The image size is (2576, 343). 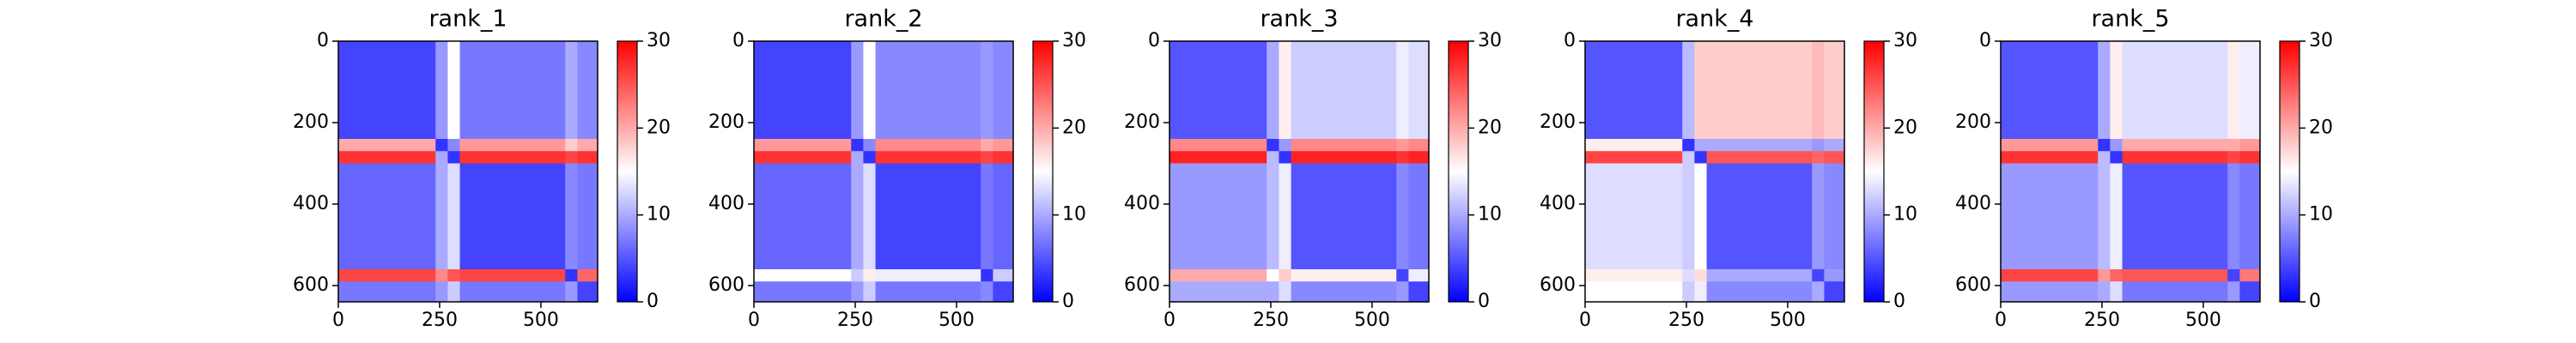 What do you see at coordinates (2130, 19) in the screenshot?
I see `panel-title: rank_5` at bounding box center [2130, 19].